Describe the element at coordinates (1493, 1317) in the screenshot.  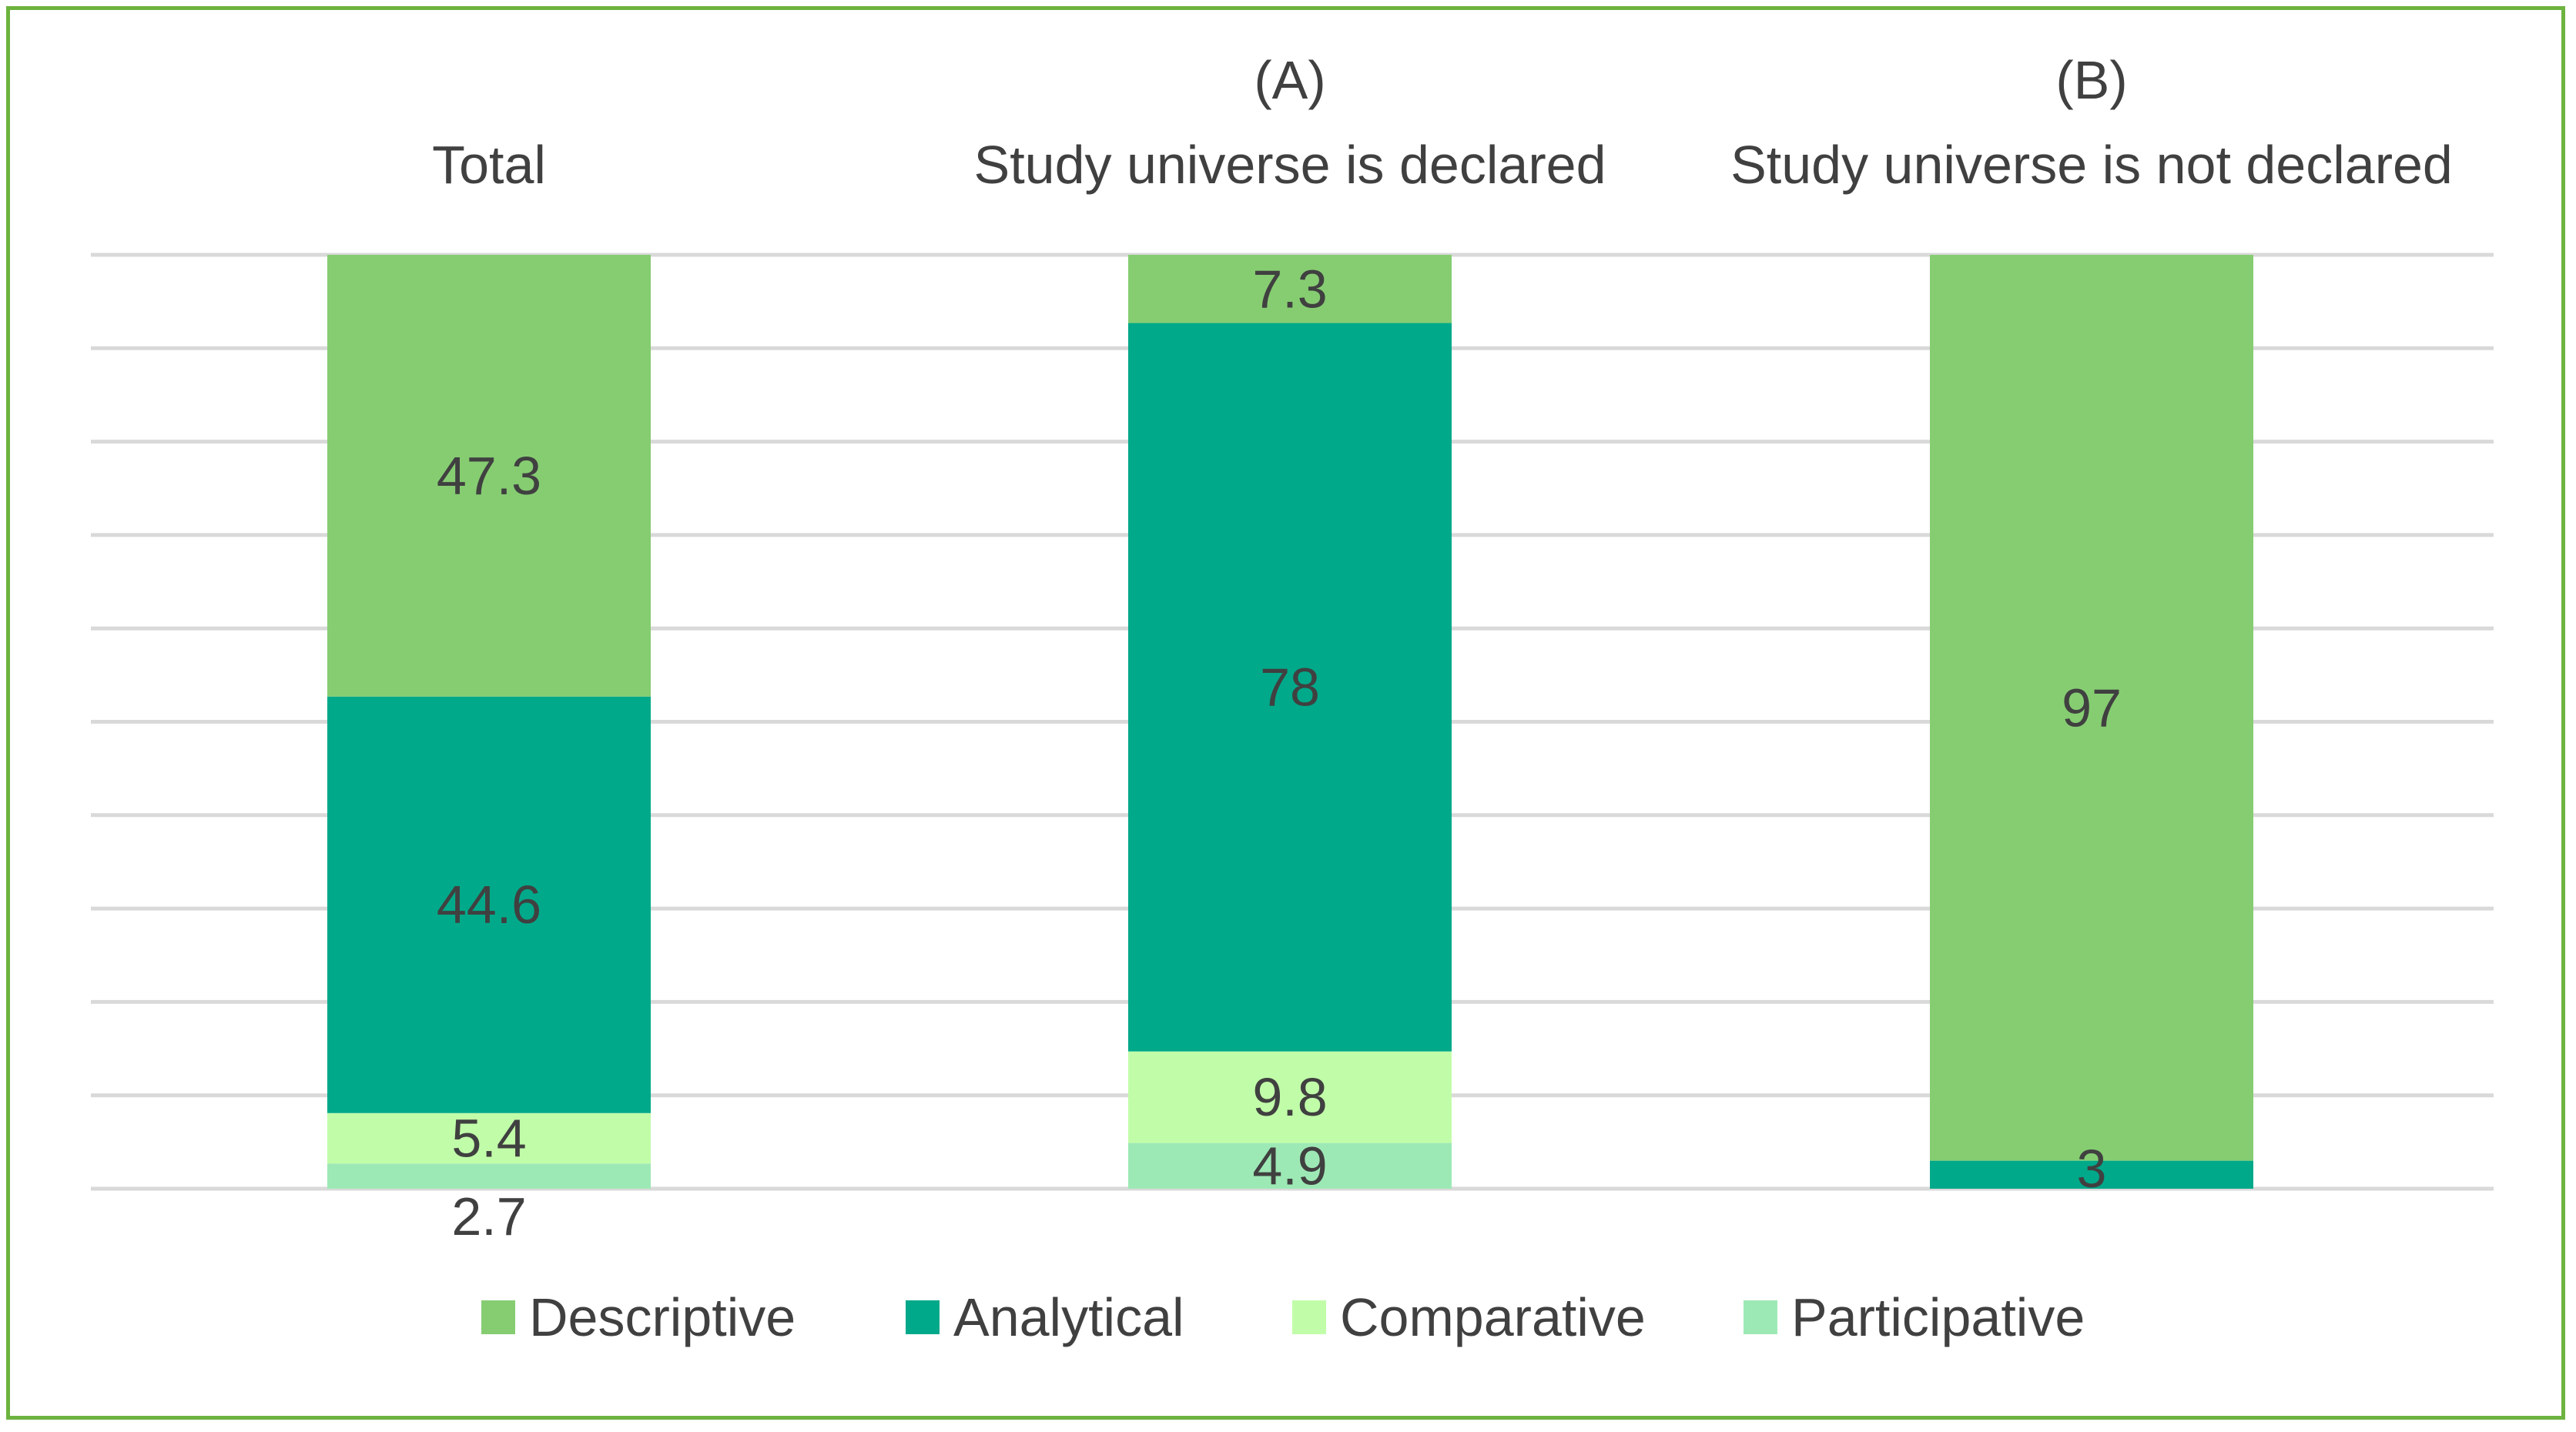
I see `legend-label: Comparative` at that location.